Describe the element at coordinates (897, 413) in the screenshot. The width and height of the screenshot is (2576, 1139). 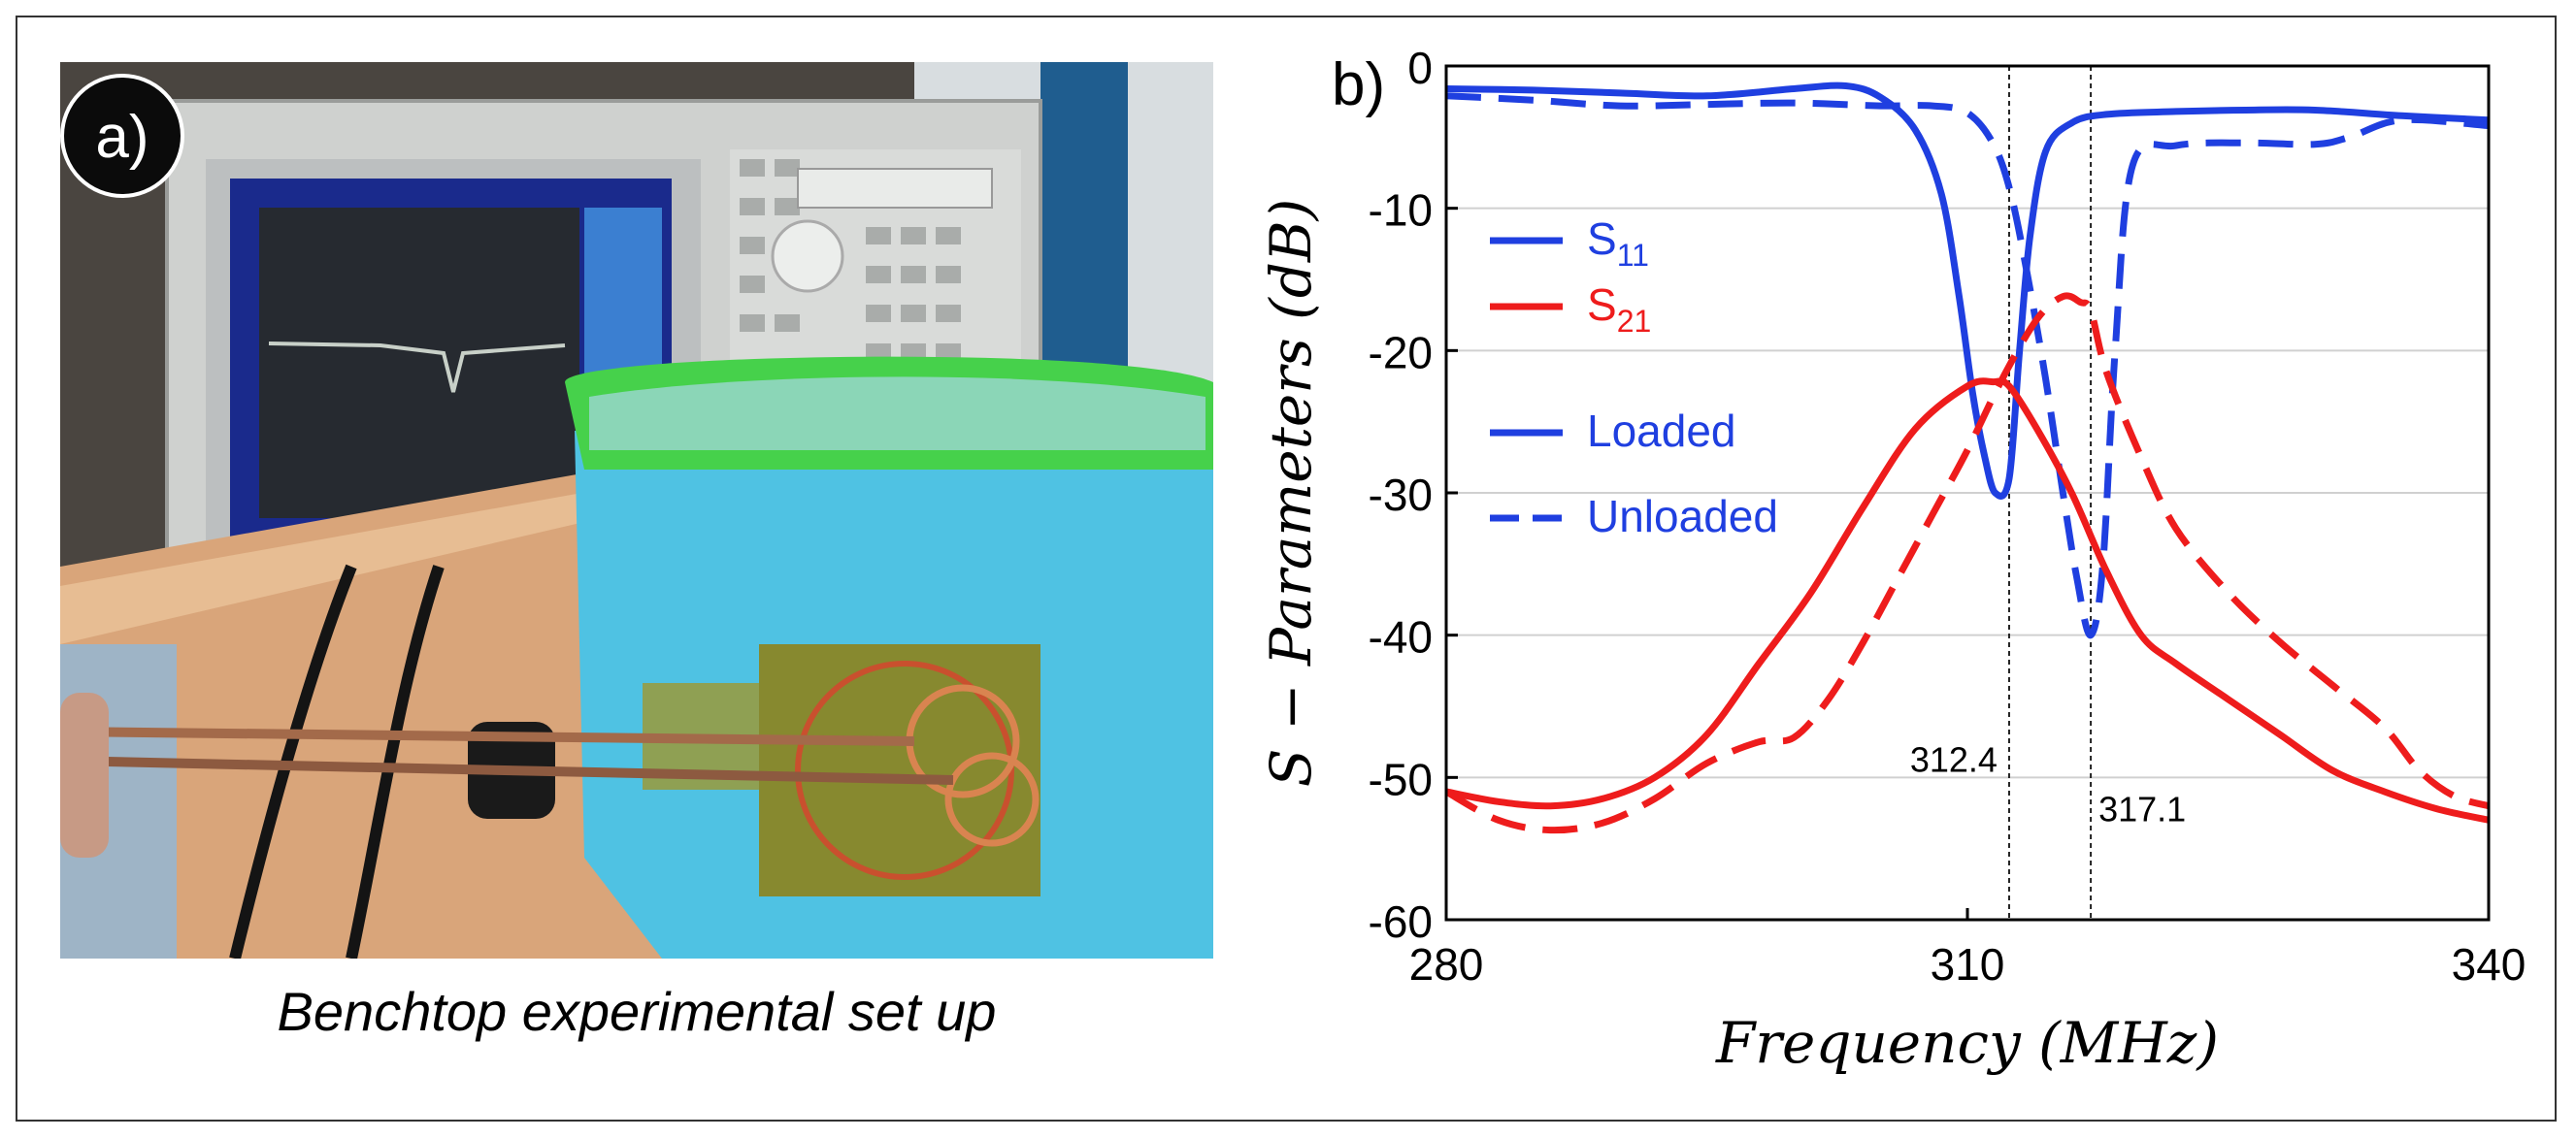
I see `container-lid-top` at that location.